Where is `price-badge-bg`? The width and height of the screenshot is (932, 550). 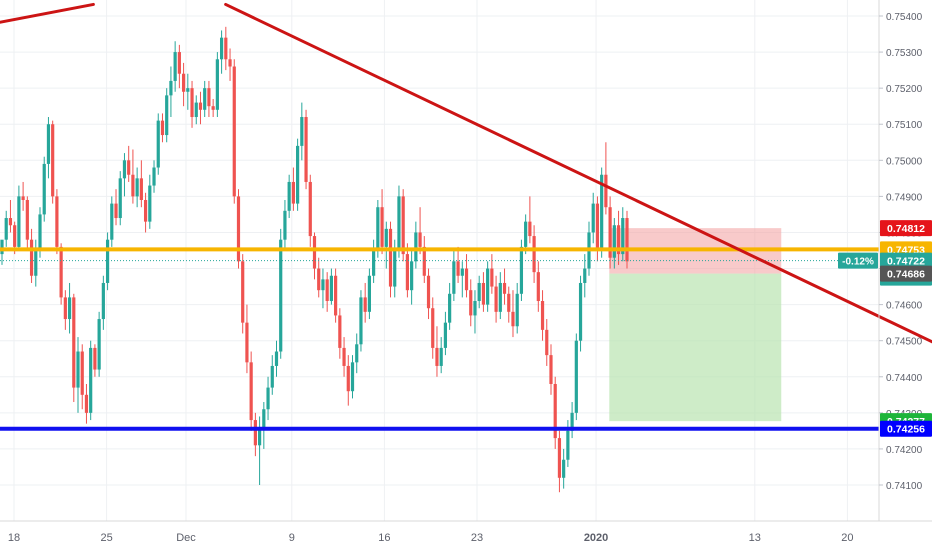
price-badge-bg is located at coordinates (906, 228).